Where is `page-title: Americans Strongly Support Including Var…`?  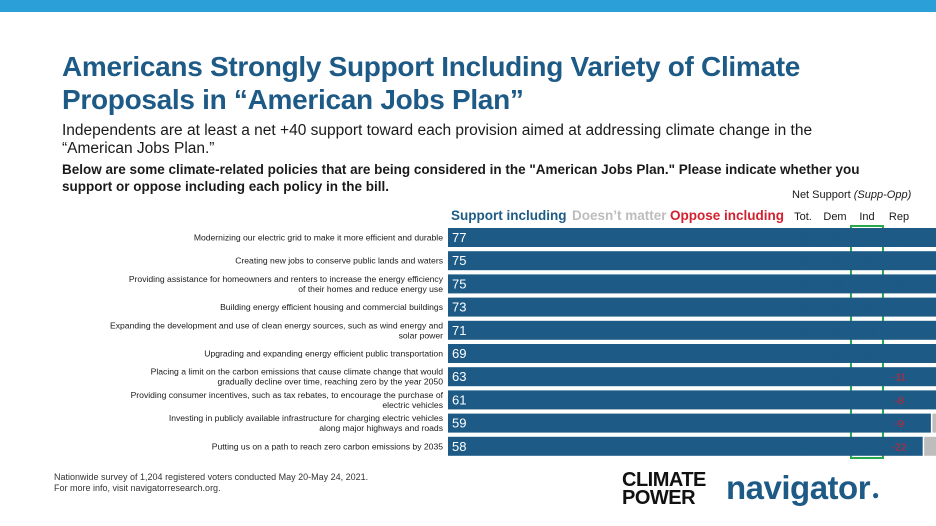 page-title: Americans Strongly Support Including Var… is located at coordinates (431, 83).